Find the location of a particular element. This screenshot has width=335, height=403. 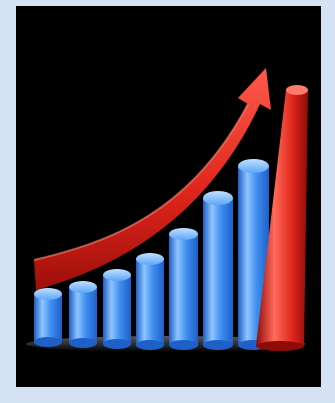

red-column-icon is located at coordinates (282, 218).